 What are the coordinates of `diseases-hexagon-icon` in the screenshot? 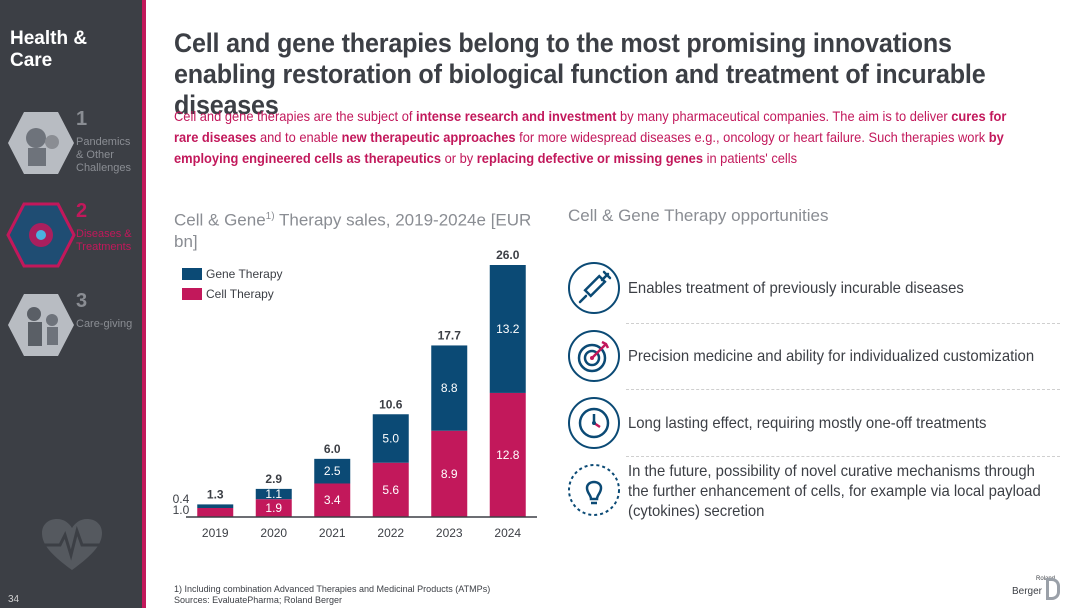 It's located at (41, 235).